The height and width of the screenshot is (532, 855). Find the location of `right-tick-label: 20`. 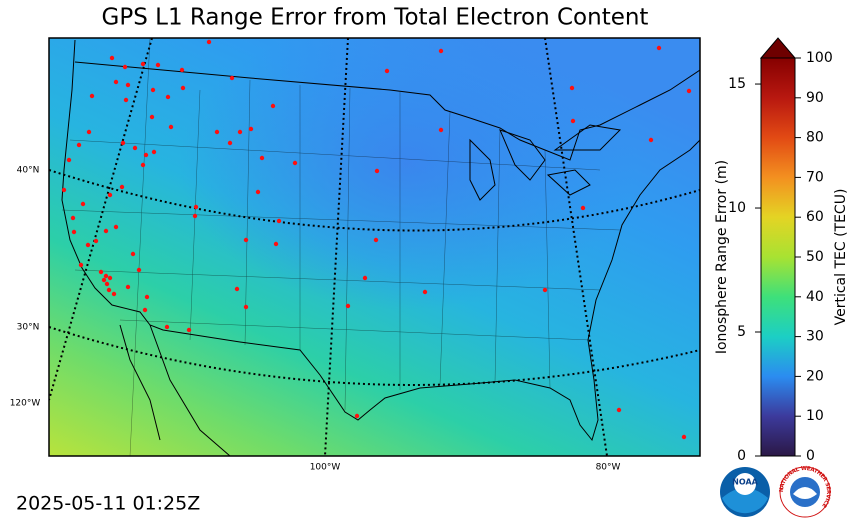

right-tick-label: 20 is located at coordinates (815, 376).